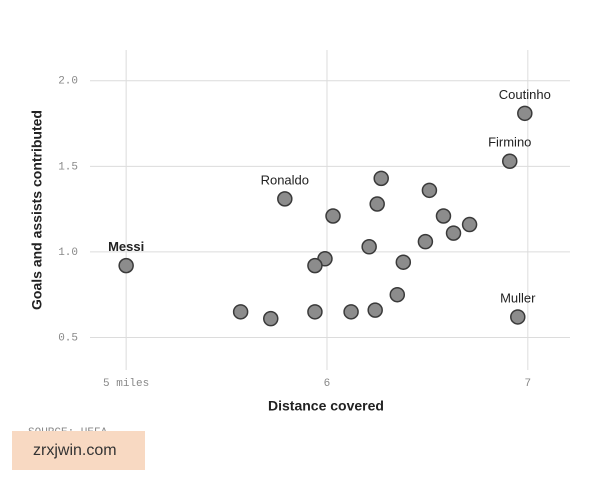 The height and width of the screenshot is (480, 600). Describe the element at coordinates (326, 406) in the screenshot. I see `x-axis-title: Distance covered` at that location.